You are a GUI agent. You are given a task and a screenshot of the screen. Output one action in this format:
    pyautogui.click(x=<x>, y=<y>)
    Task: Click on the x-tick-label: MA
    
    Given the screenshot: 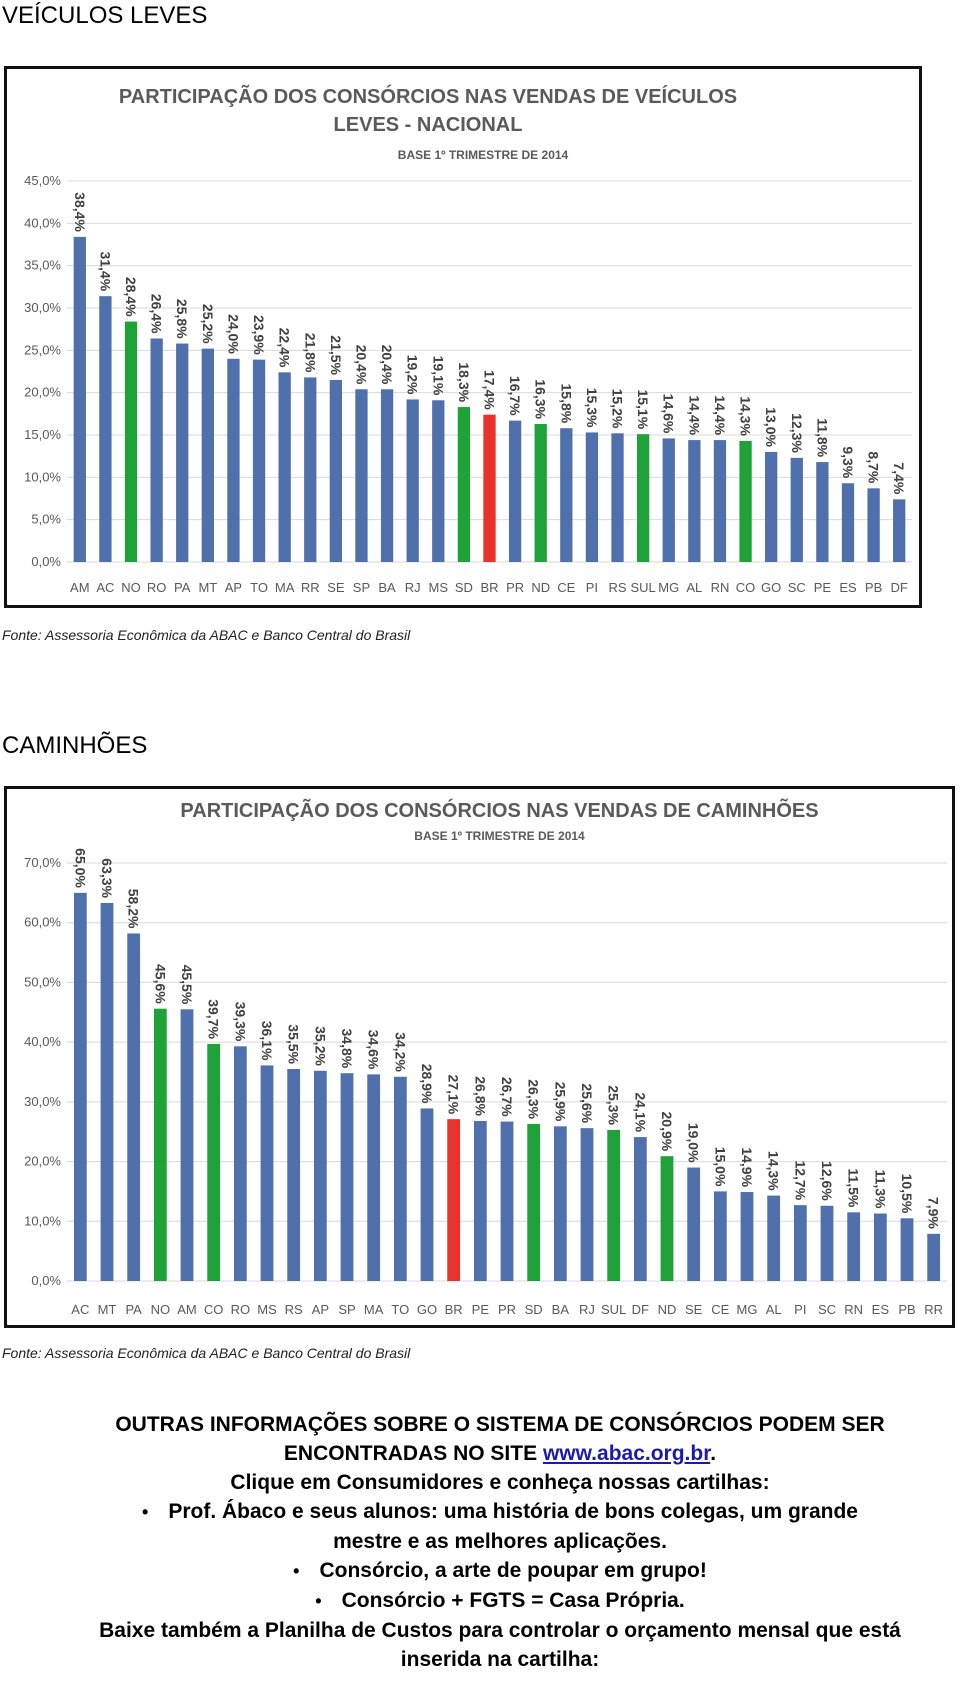 What is the action you would take?
    pyautogui.click(x=285, y=587)
    